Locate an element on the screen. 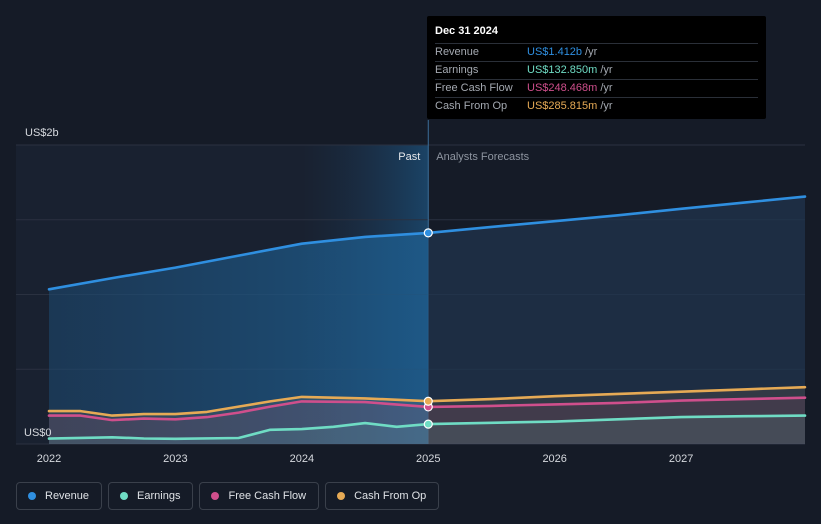 This screenshot has width=821, height=524. tooltip-label: Free Cash Flow is located at coordinates (474, 88).